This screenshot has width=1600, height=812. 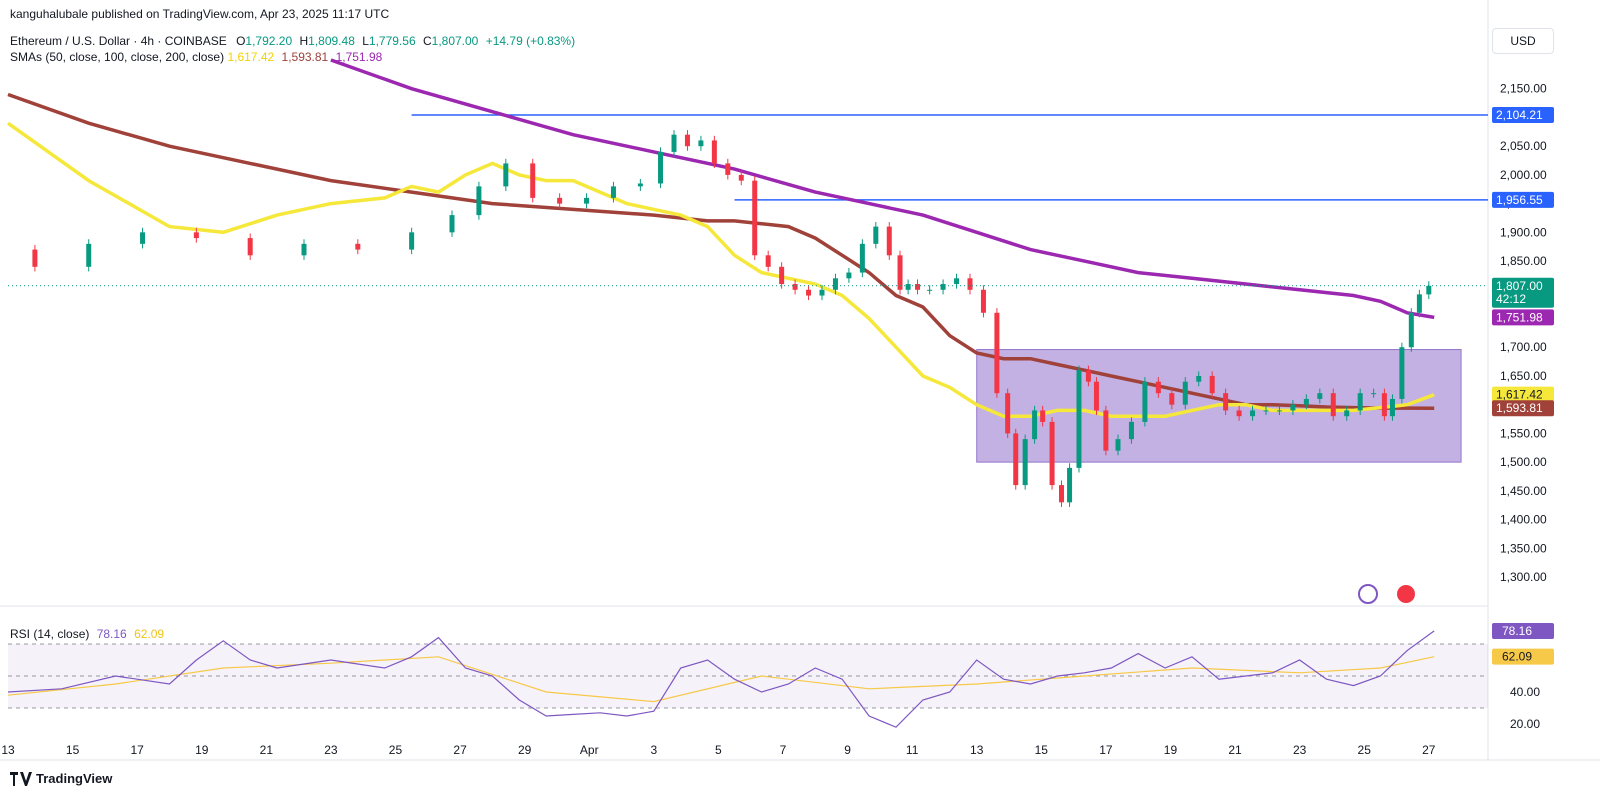 I want to click on us-flag-event-icon, so click(x=1406, y=594).